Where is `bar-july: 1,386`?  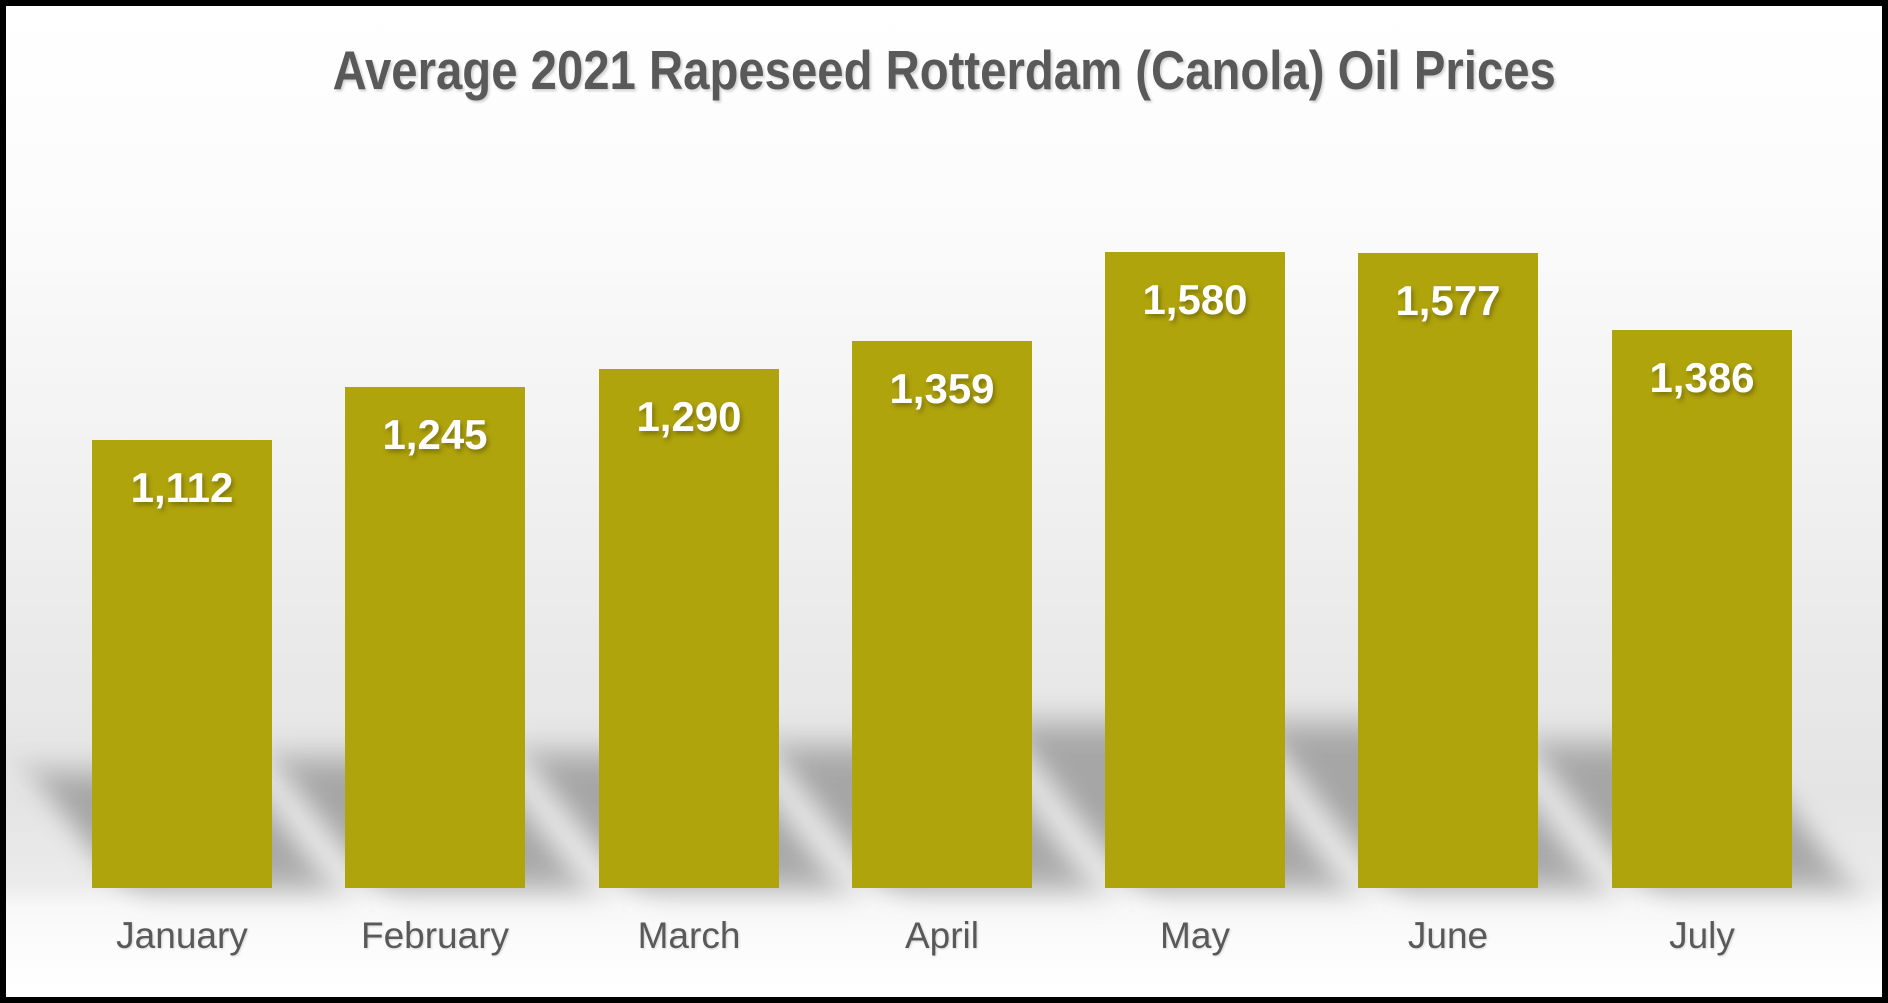 bar-july: 1,386 is located at coordinates (1702, 609).